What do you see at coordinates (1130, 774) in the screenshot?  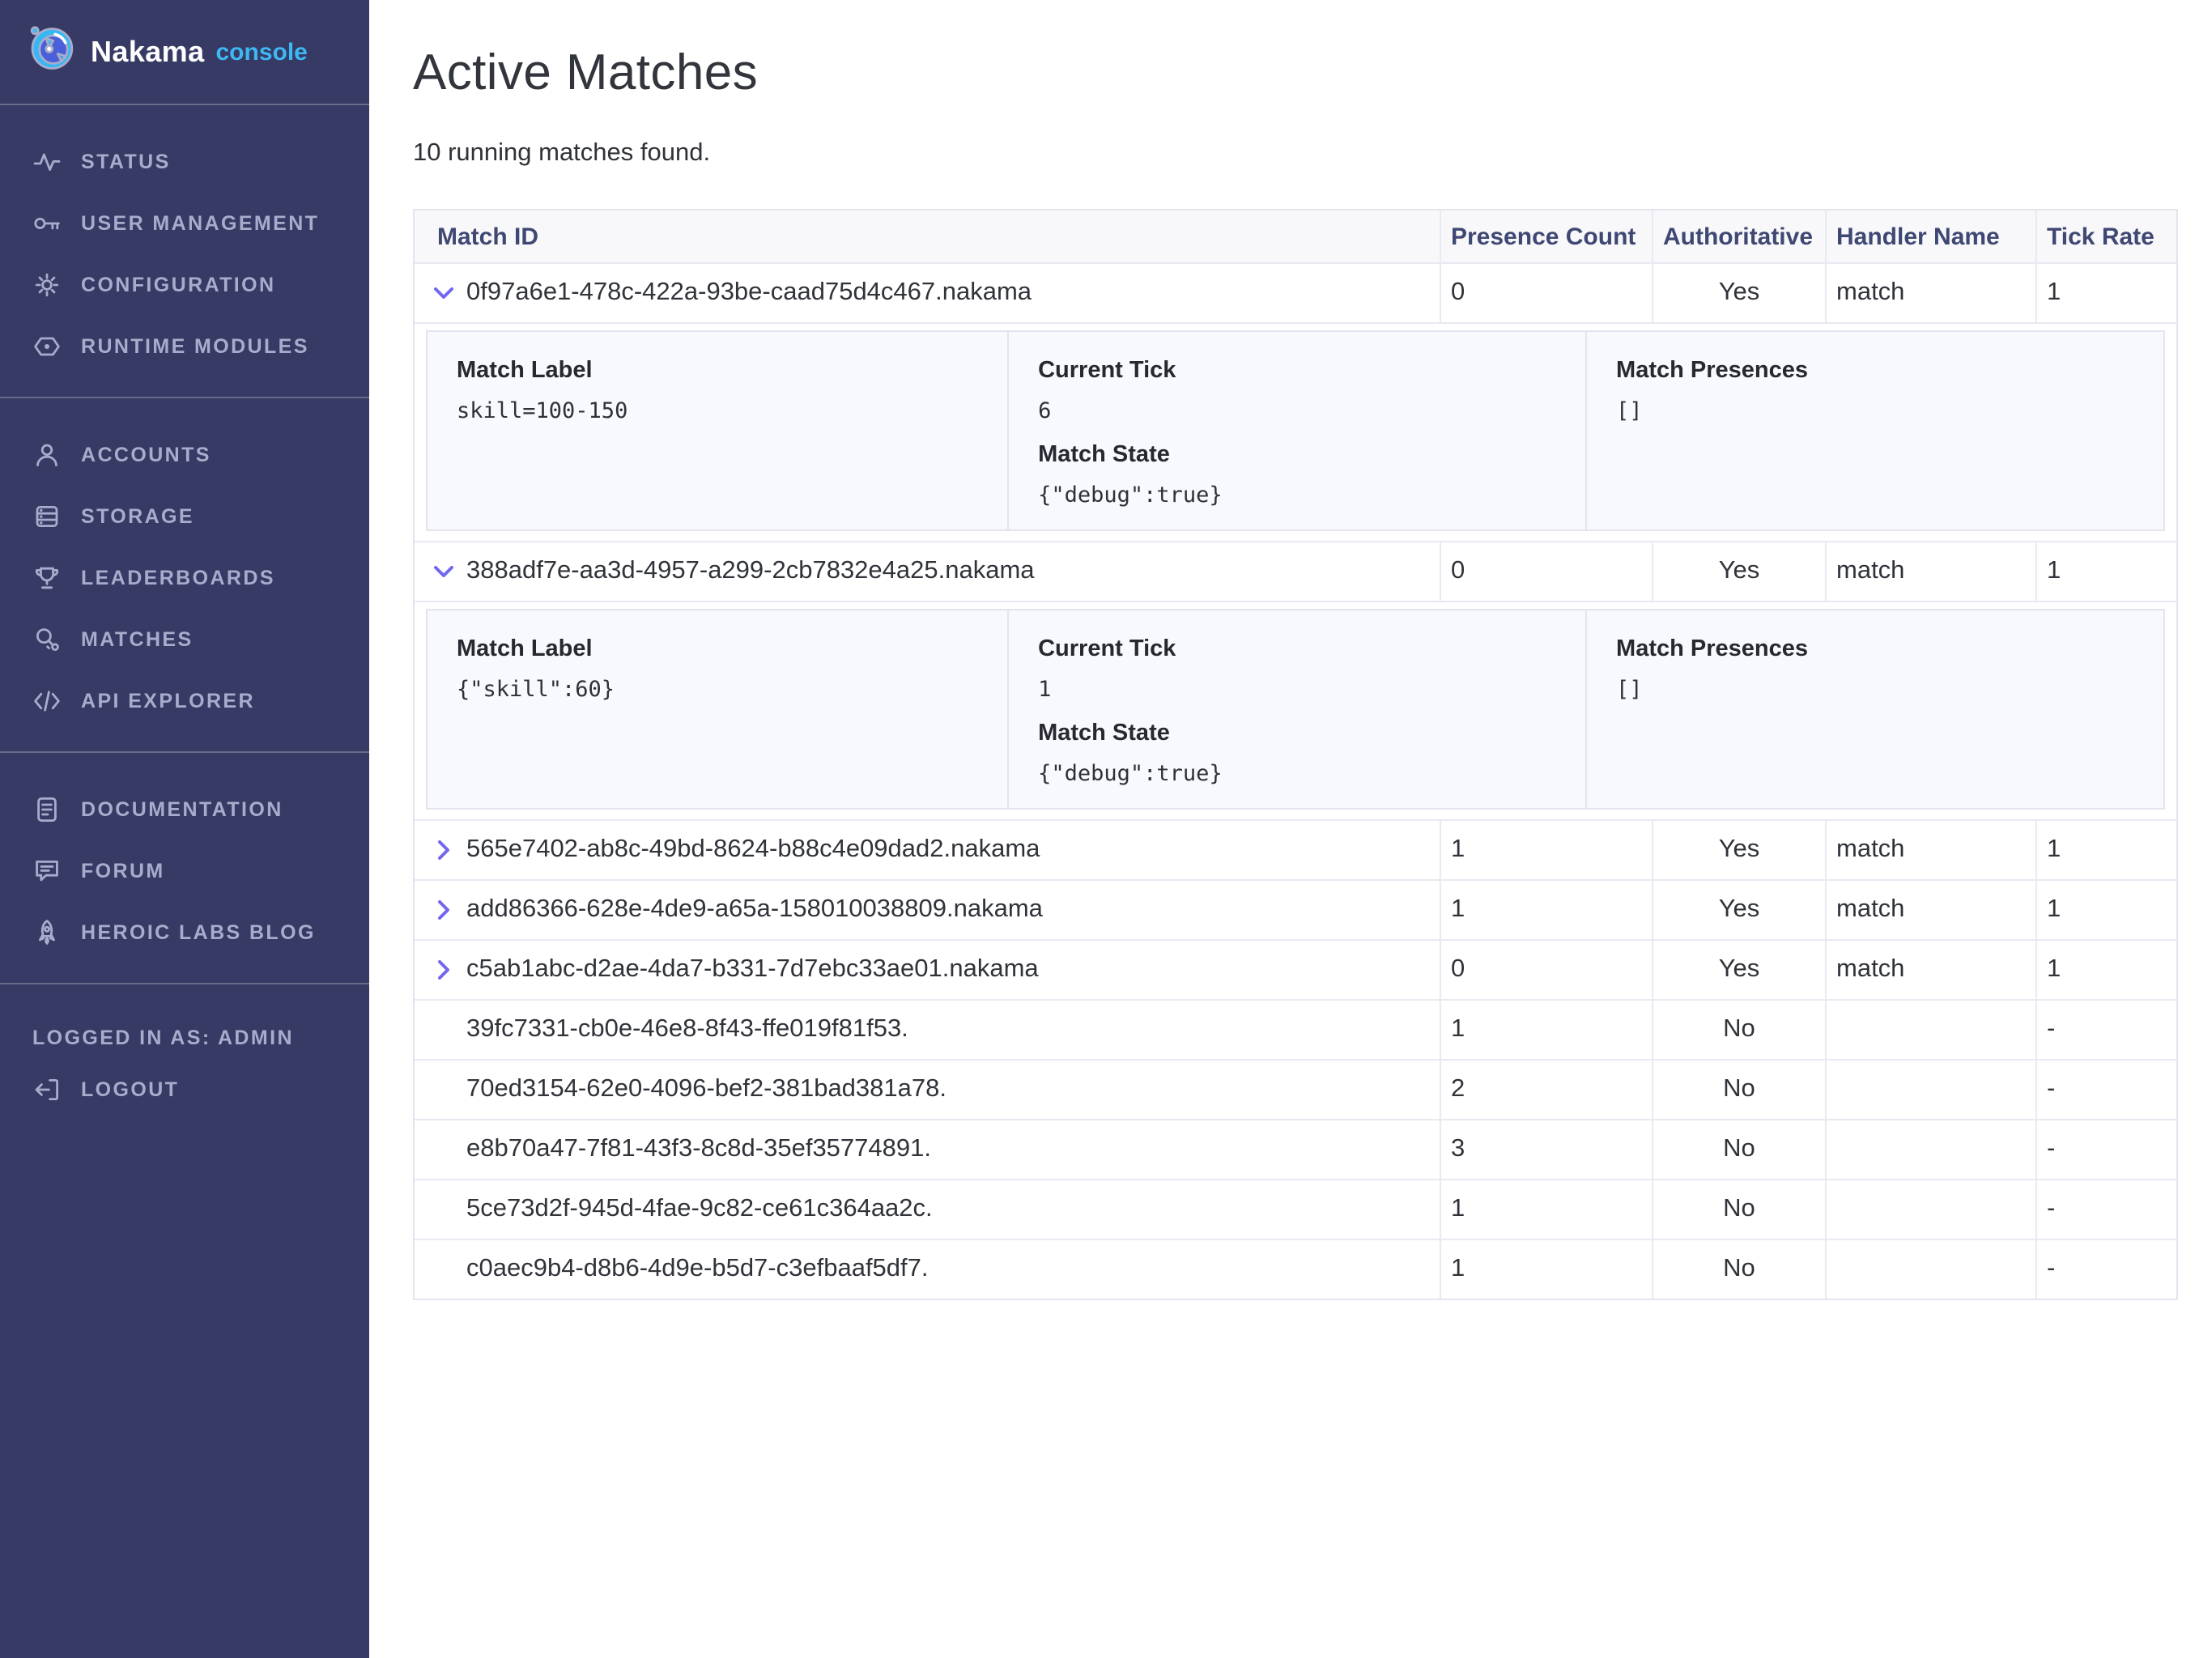 I see `match-state-value: {"debug":true}` at bounding box center [1130, 774].